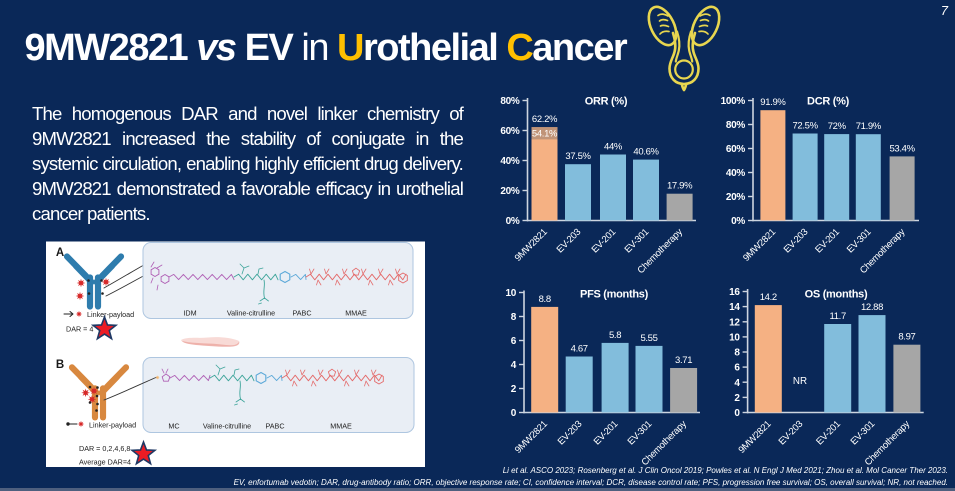 Image resolution: width=955 pixels, height=491 pixels. I want to click on svg-text: 62.2%, so click(545, 119).